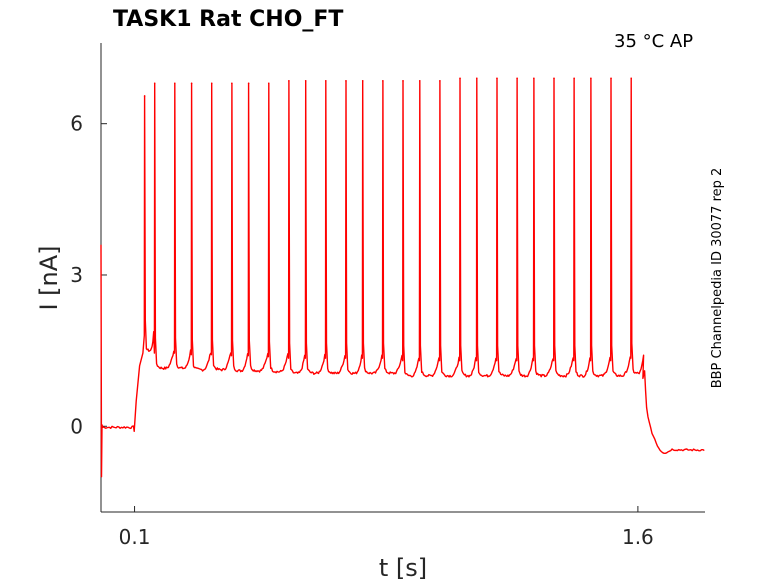 The width and height of the screenshot is (778, 583). What do you see at coordinates (76, 275) in the screenshot?
I see `y-tick-label: 3` at bounding box center [76, 275].